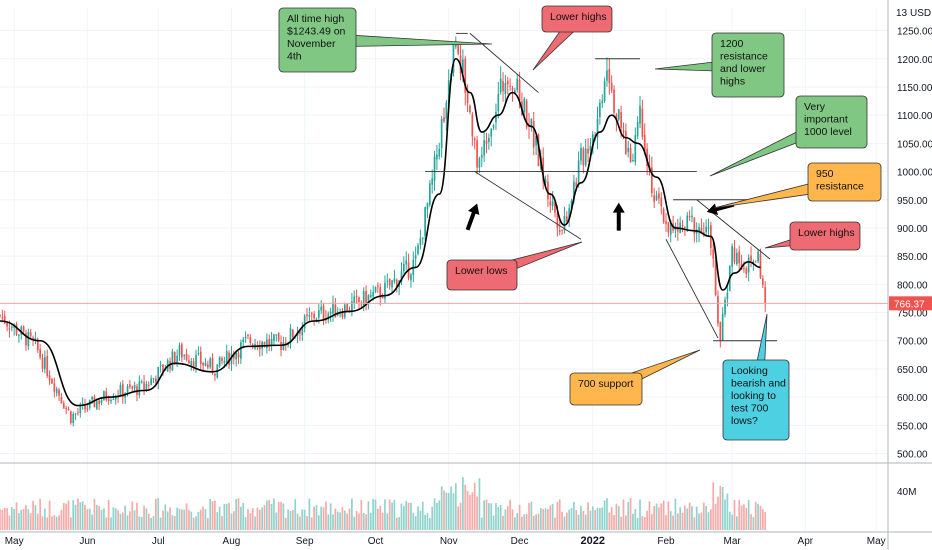 The image size is (932, 550). I want to click on callout-text: lows?, so click(744, 421).